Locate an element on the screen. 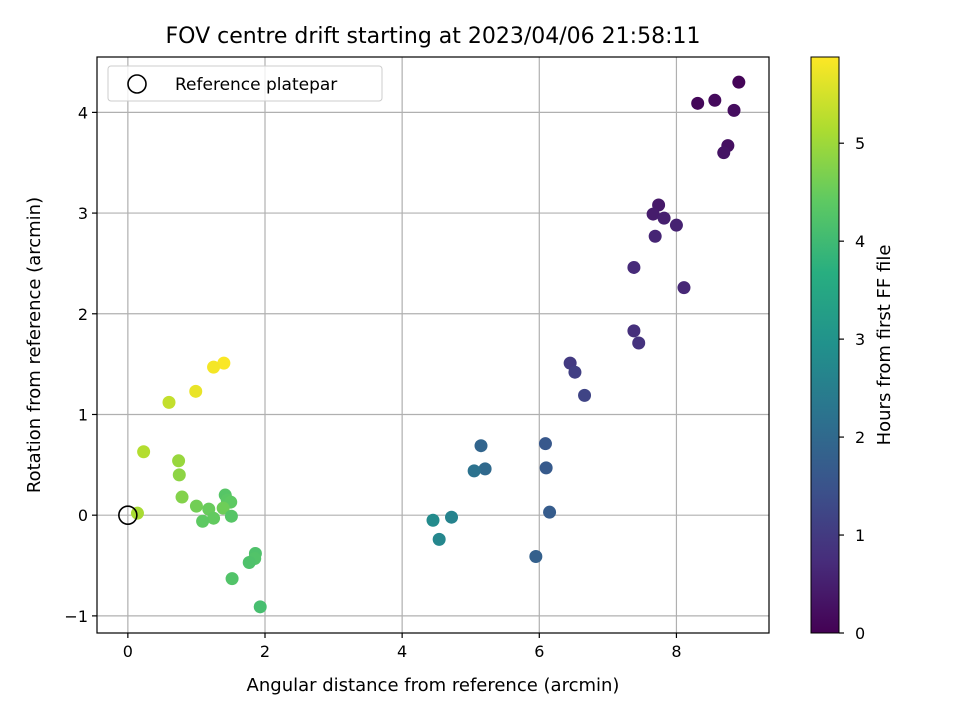 This screenshot has width=960, height=720. colorbar-tick-label: 5 is located at coordinates (860, 143).